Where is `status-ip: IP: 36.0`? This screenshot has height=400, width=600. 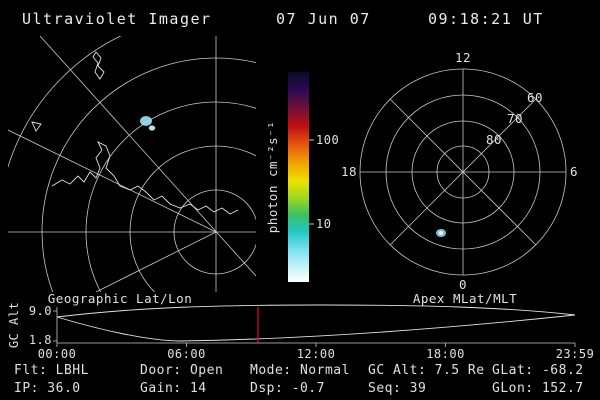 status-ip: IP: 36.0 is located at coordinates (47, 388).